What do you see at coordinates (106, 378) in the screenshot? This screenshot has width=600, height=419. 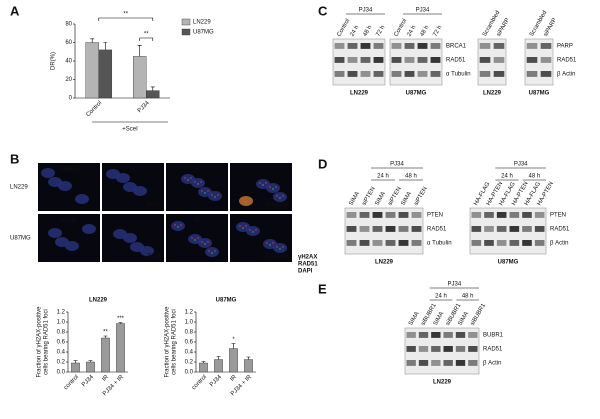 I see `x-tick-label: IR` at bounding box center [106, 378].